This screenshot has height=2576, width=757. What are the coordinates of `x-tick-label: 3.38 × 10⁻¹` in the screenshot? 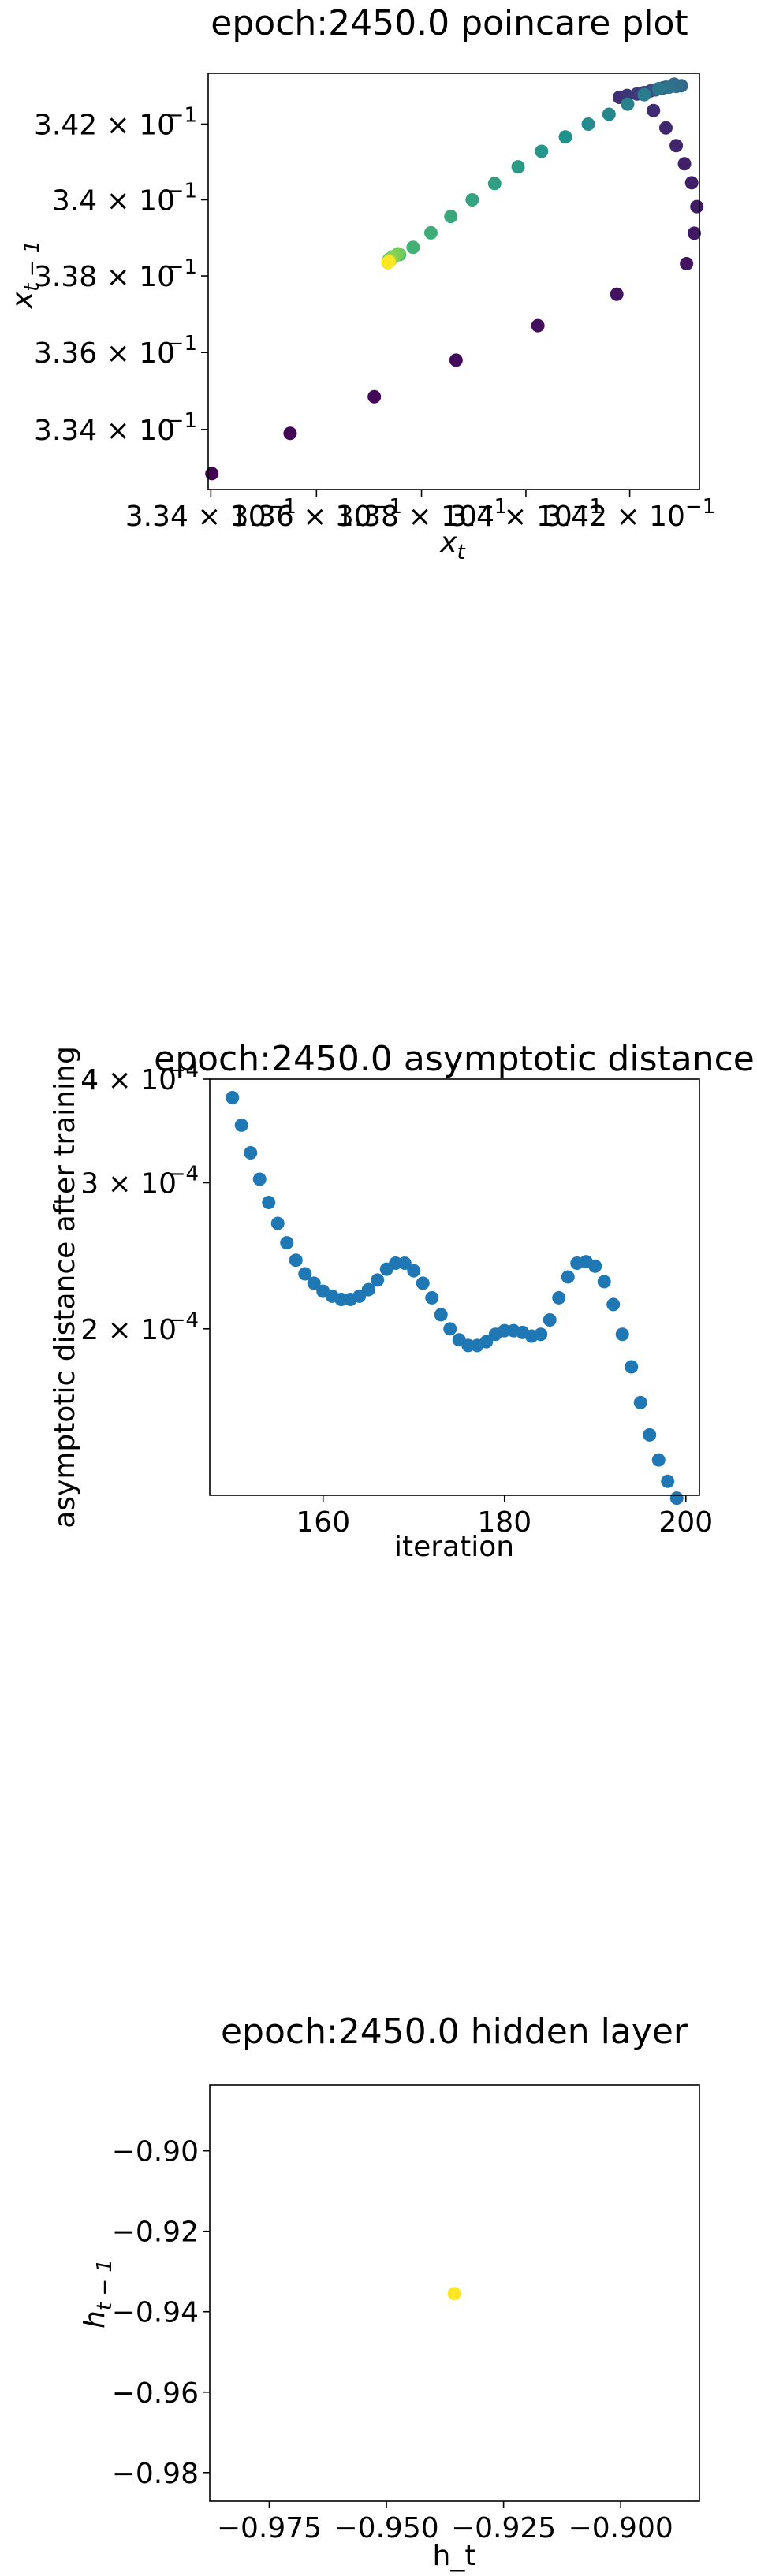 It's located at (421, 514).